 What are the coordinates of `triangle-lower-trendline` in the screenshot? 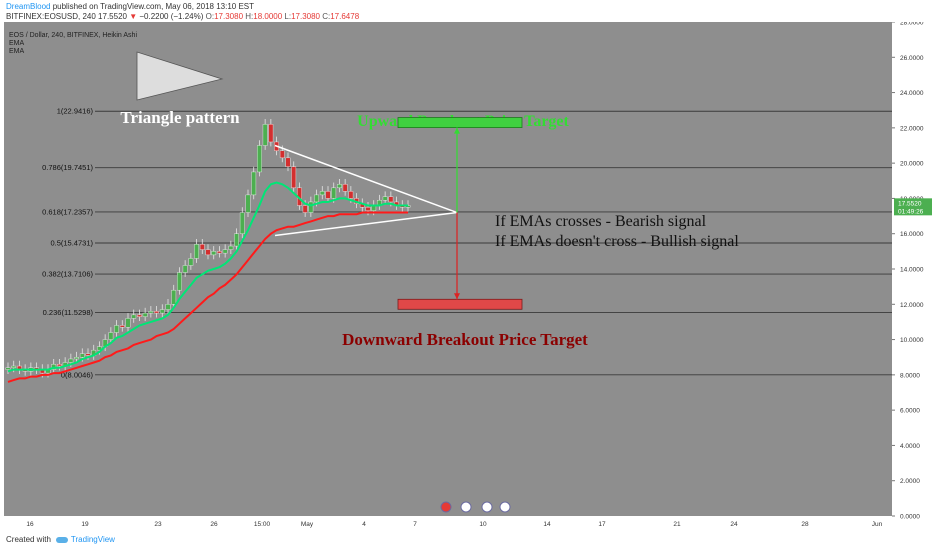 It's located at (366, 224).